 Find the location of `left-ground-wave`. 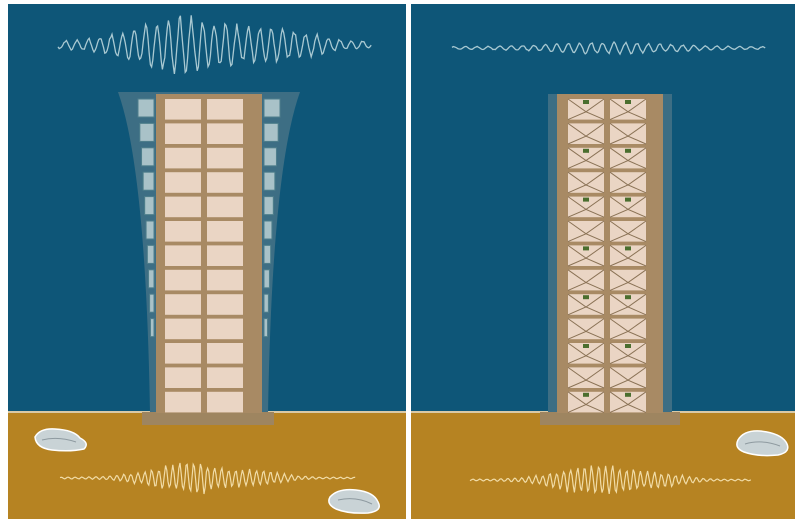

left-ground-wave is located at coordinates (207, 478).